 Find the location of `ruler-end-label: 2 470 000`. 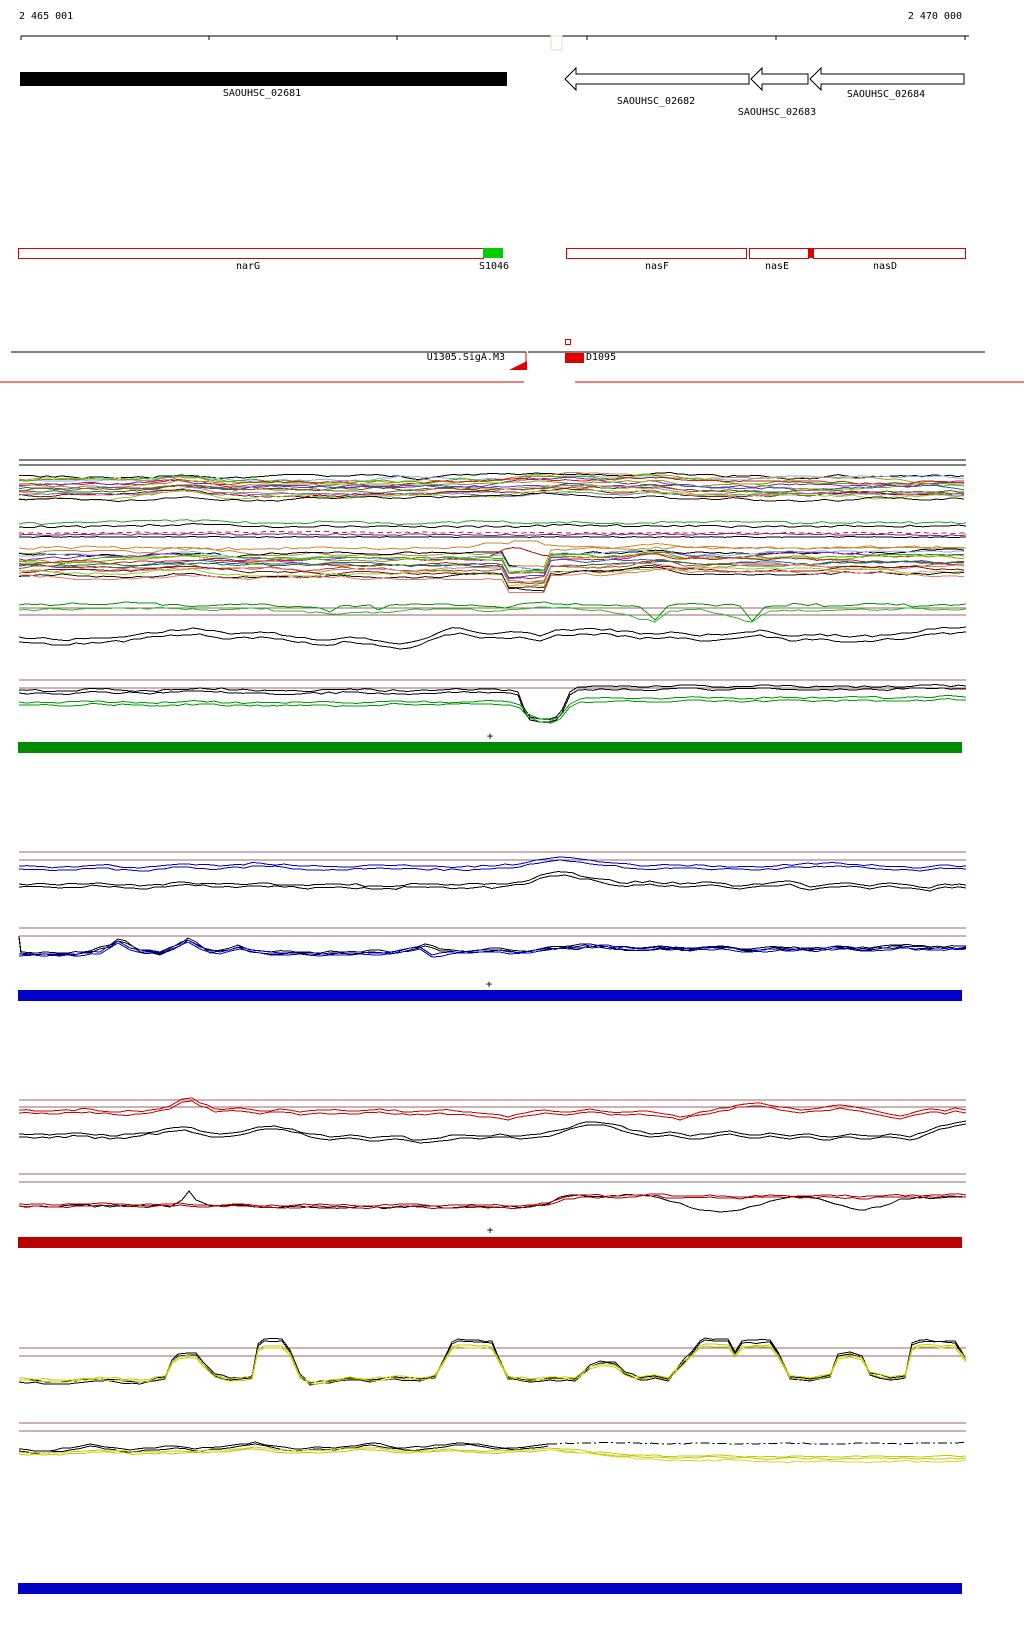

ruler-end-label: 2 470 000 is located at coordinates (934, 16).